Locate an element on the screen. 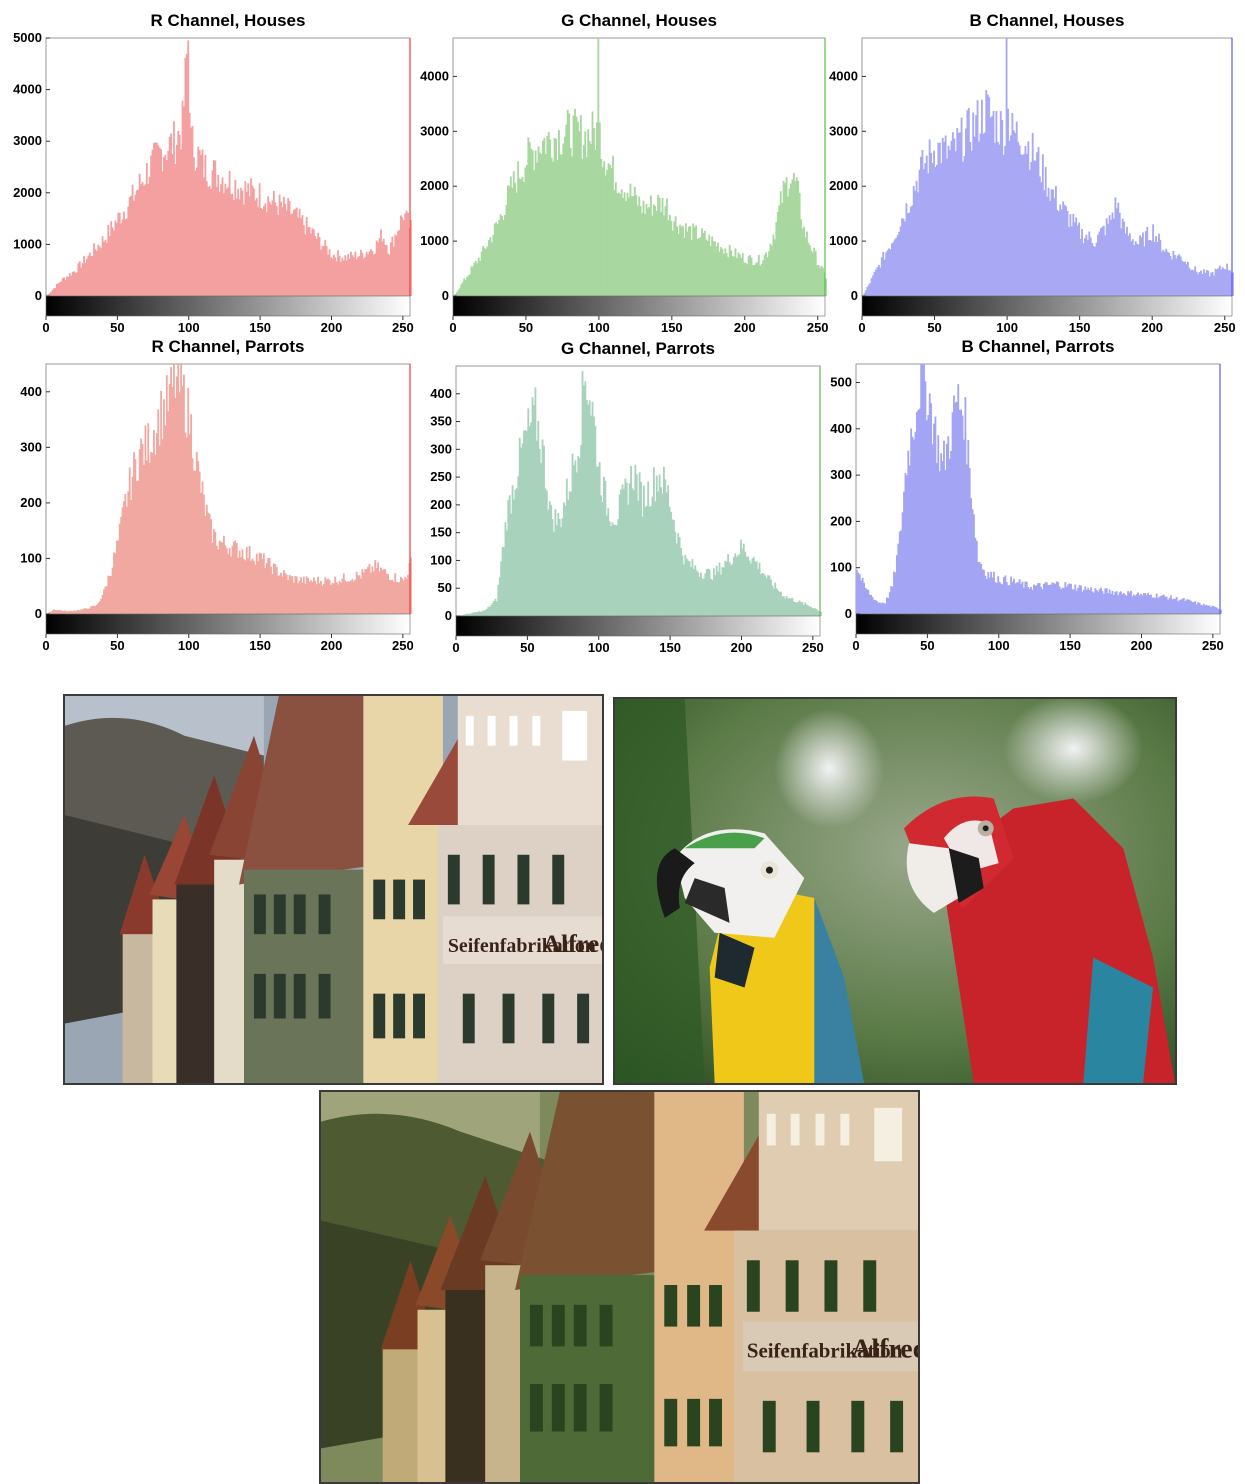 This screenshot has height=1484, width=1245. houses-sign-left: Seifenfabrikation is located at coordinates (522, 946).